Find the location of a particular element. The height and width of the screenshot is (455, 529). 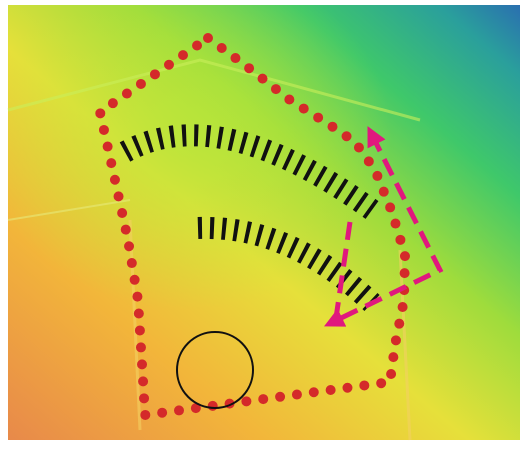

marker-circle is located at coordinates (215, 370).